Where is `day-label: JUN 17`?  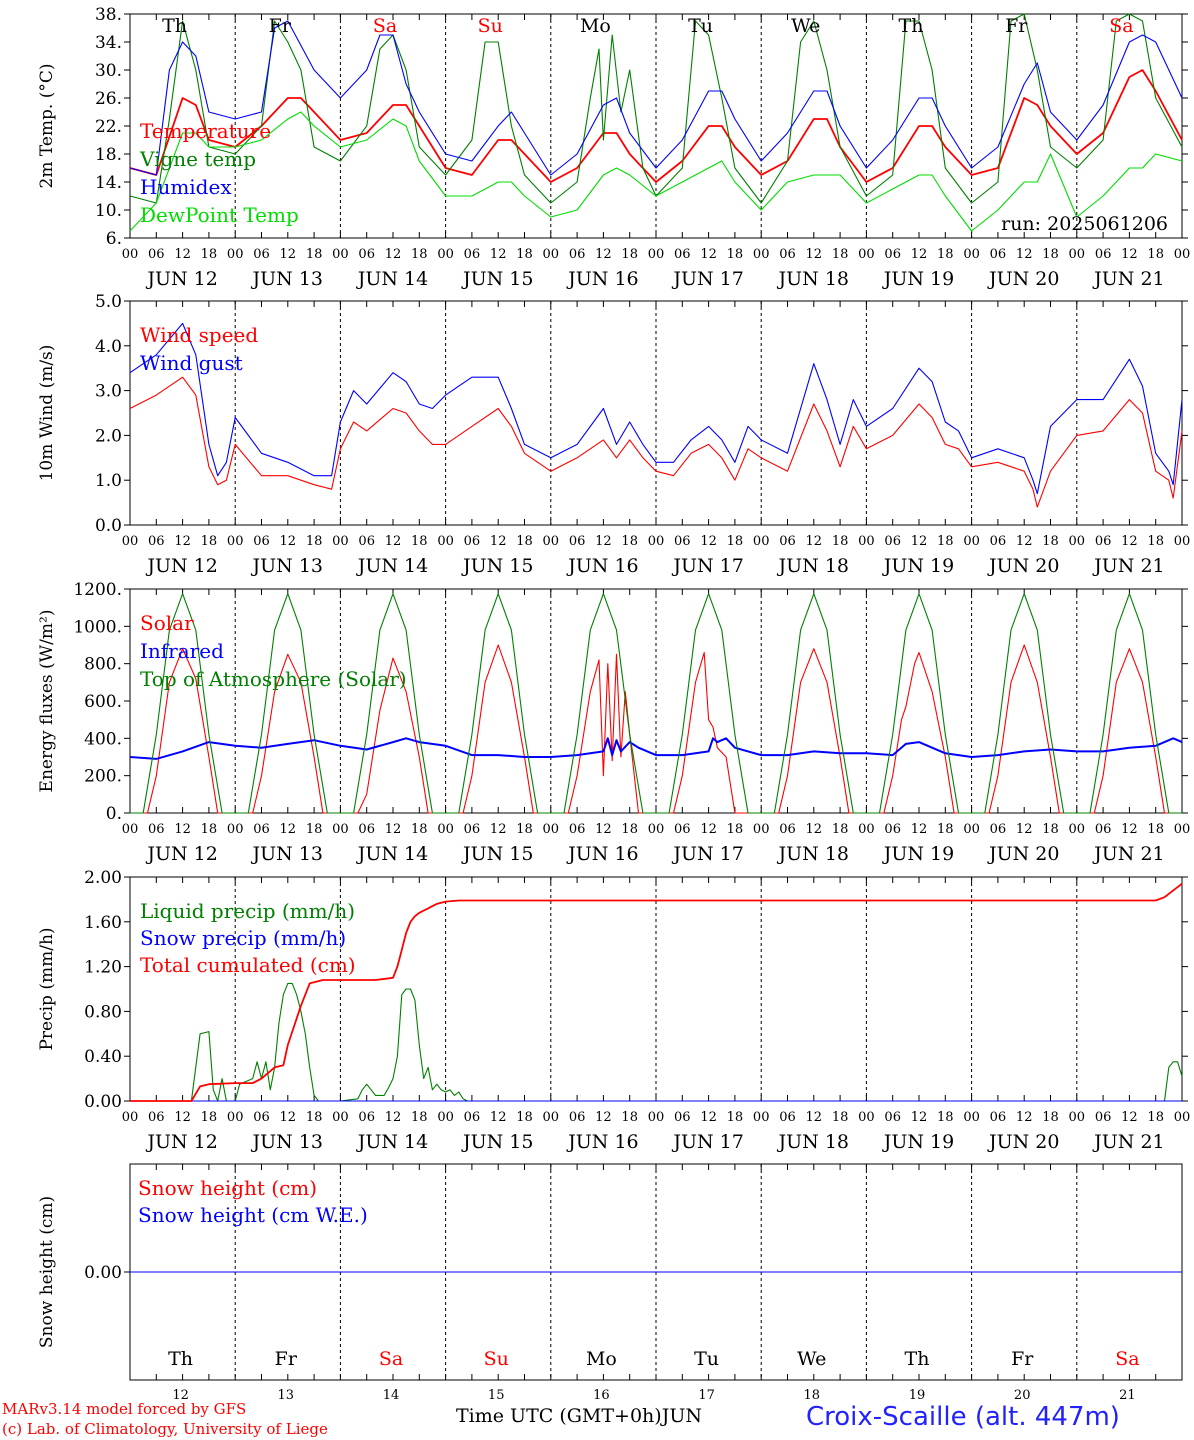 day-label: JUN 17 is located at coordinates (707, 1142).